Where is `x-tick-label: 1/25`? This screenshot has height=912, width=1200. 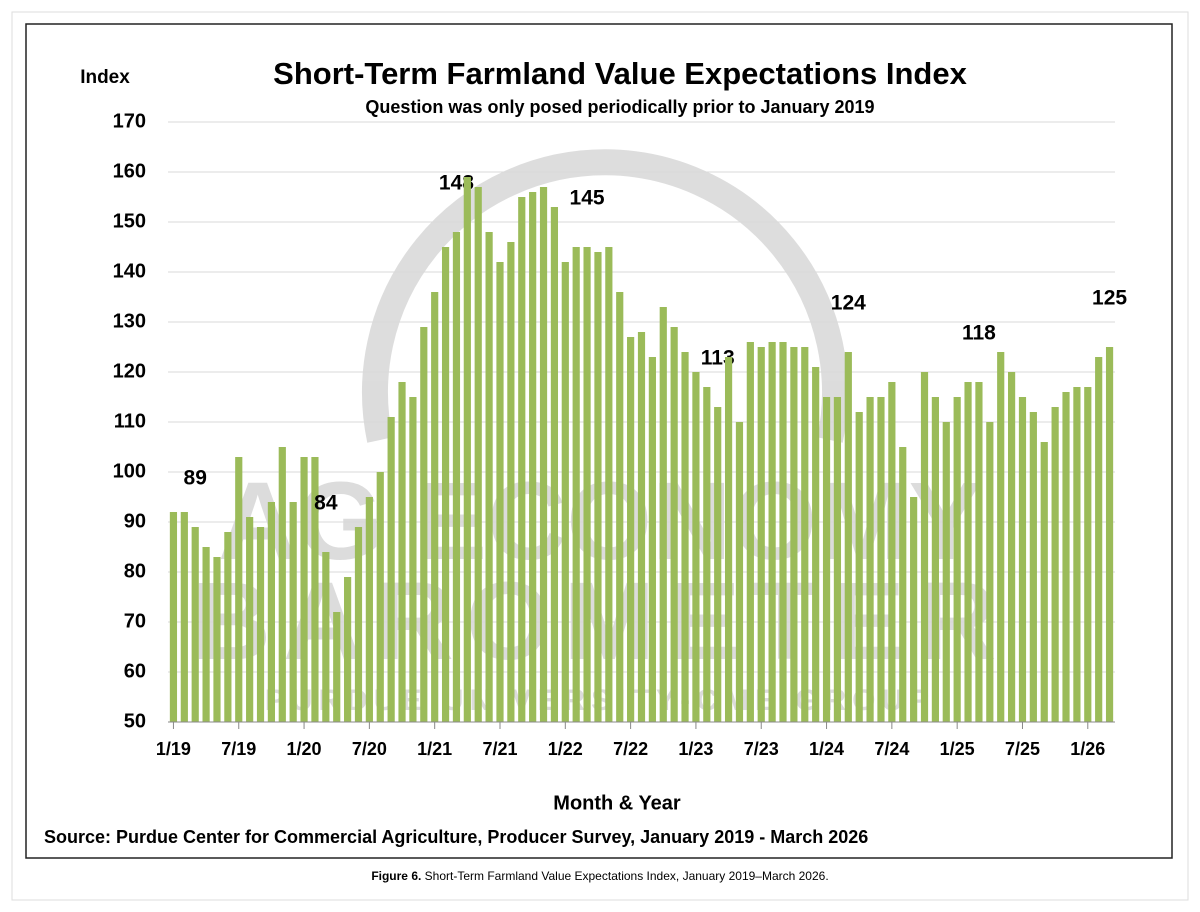 x-tick-label: 1/25 is located at coordinates (957, 749).